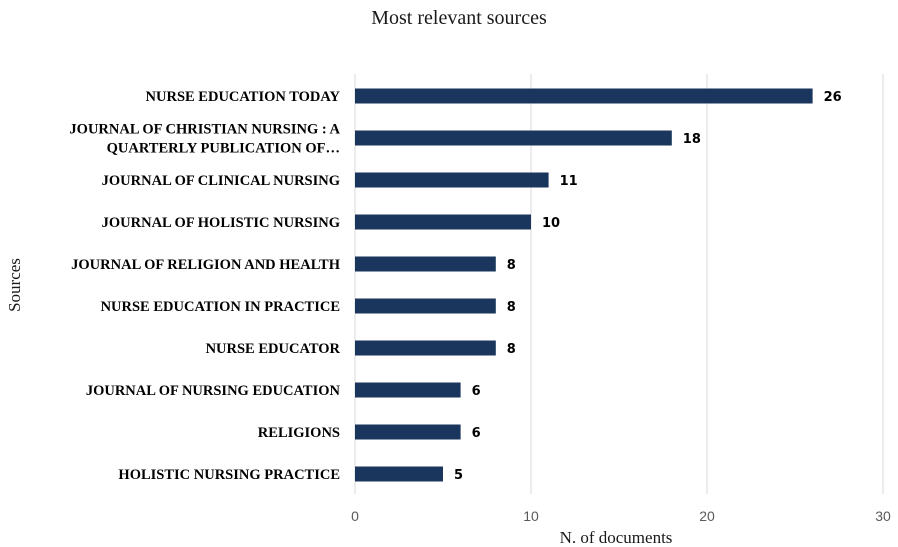  What do you see at coordinates (692, 139) in the screenshot?
I see `data-label: 18` at bounding box center [692, 139].